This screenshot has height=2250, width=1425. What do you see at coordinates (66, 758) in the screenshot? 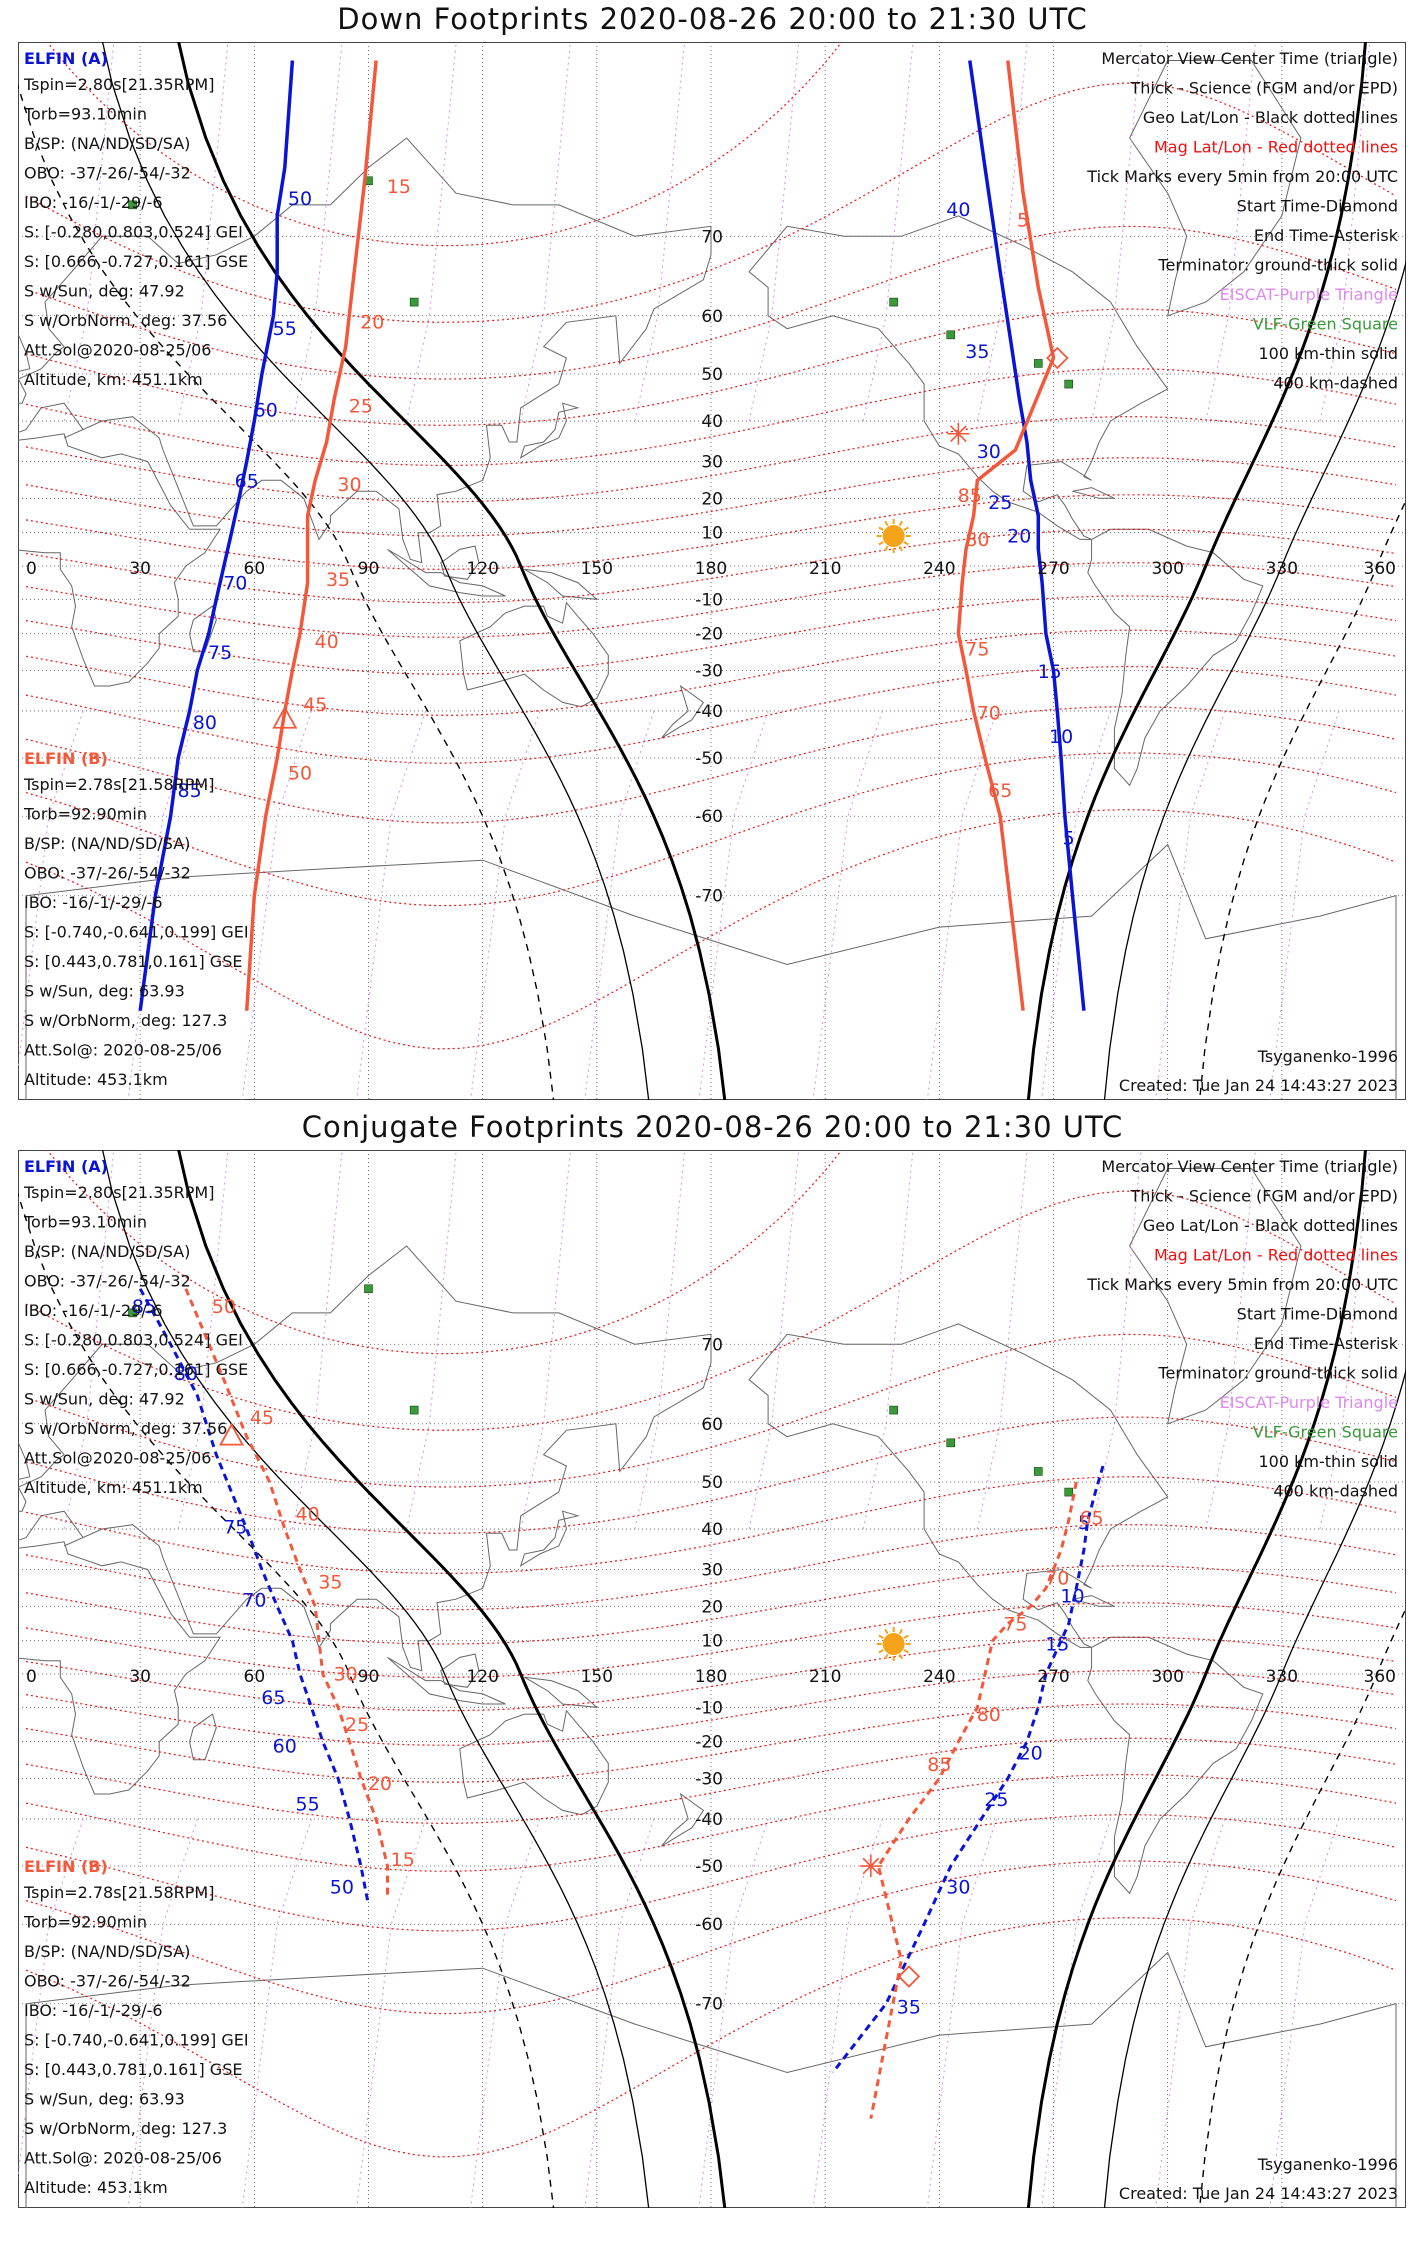
I see `elfin-b-title: ELFIN (B)` at bounding box center [66, 758].